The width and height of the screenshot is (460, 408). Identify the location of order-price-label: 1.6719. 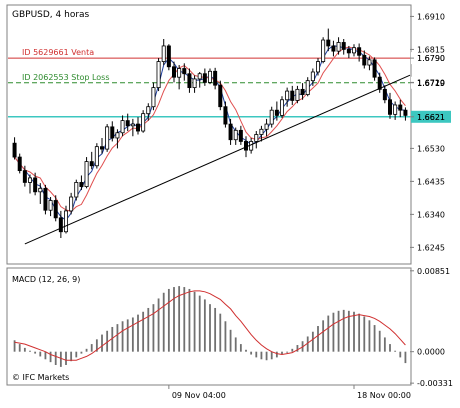
(431, 83).